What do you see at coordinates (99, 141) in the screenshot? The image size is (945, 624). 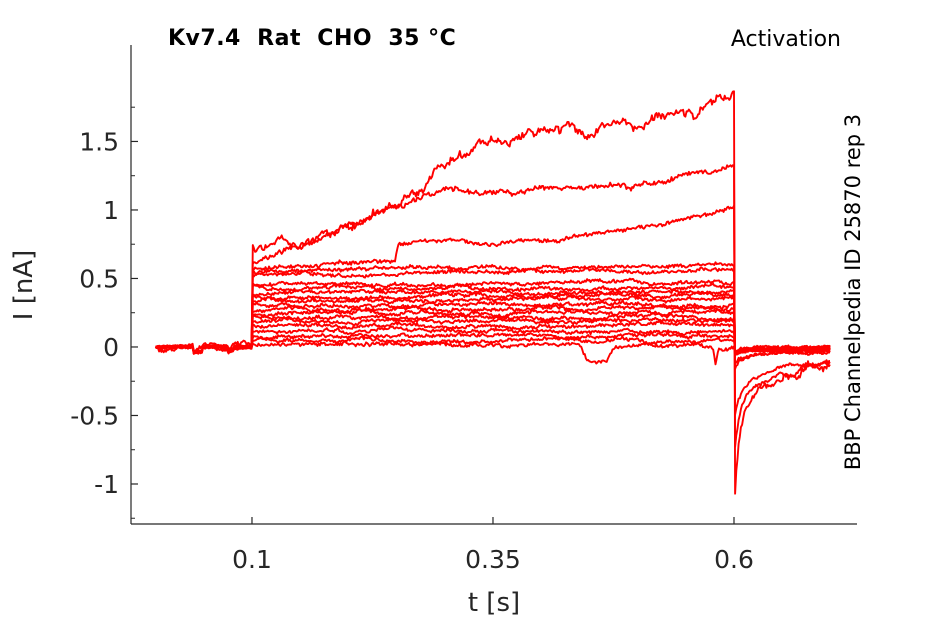 I see `y-tick-label: 1.5` at bounding box center [99, 141].